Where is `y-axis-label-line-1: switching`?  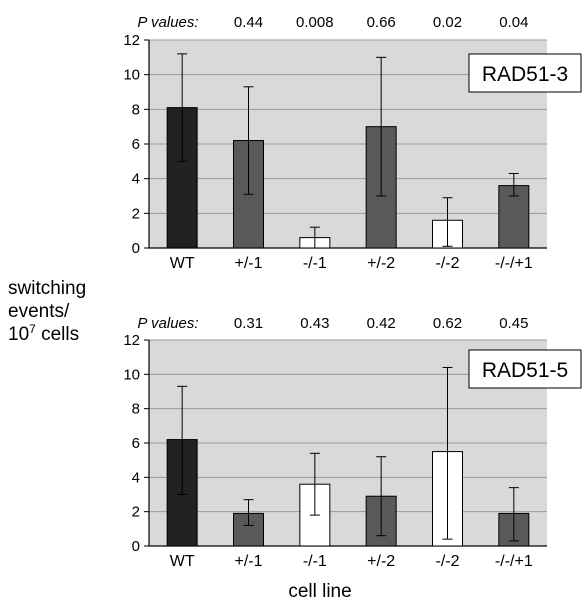 y-axis-label-line-1: switching is located at coordinates (47, 288).